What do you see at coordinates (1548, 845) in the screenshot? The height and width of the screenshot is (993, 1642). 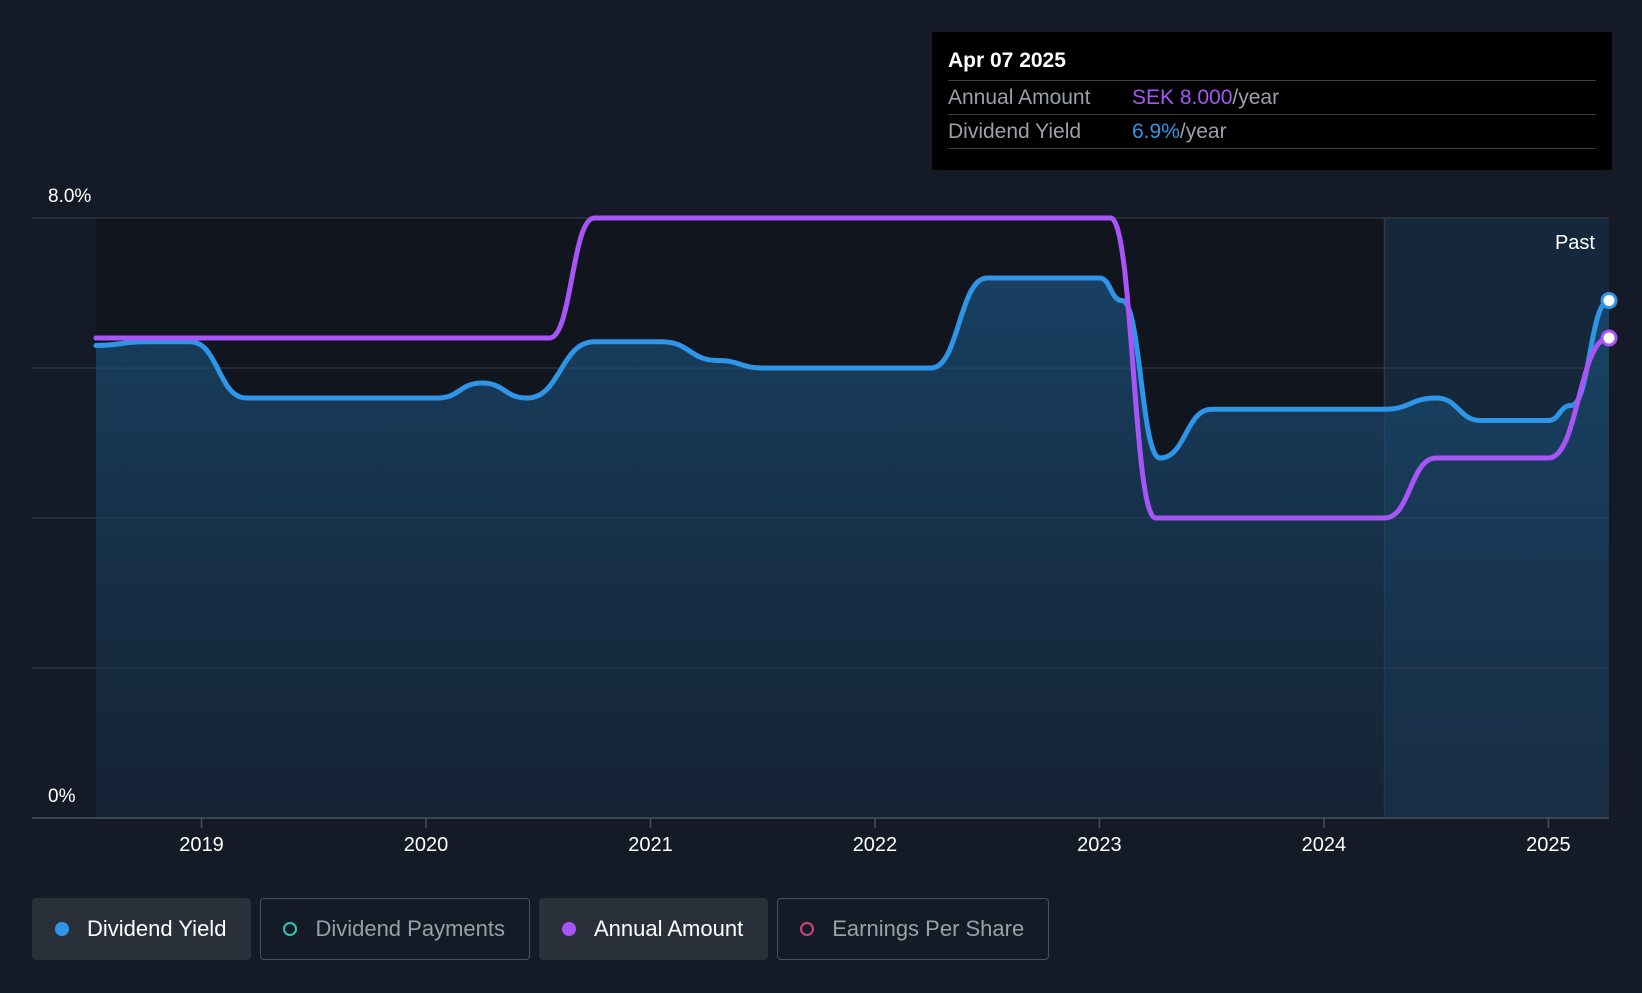 I see `x-tick-label: 2025` at bounding box center [1548, 845].